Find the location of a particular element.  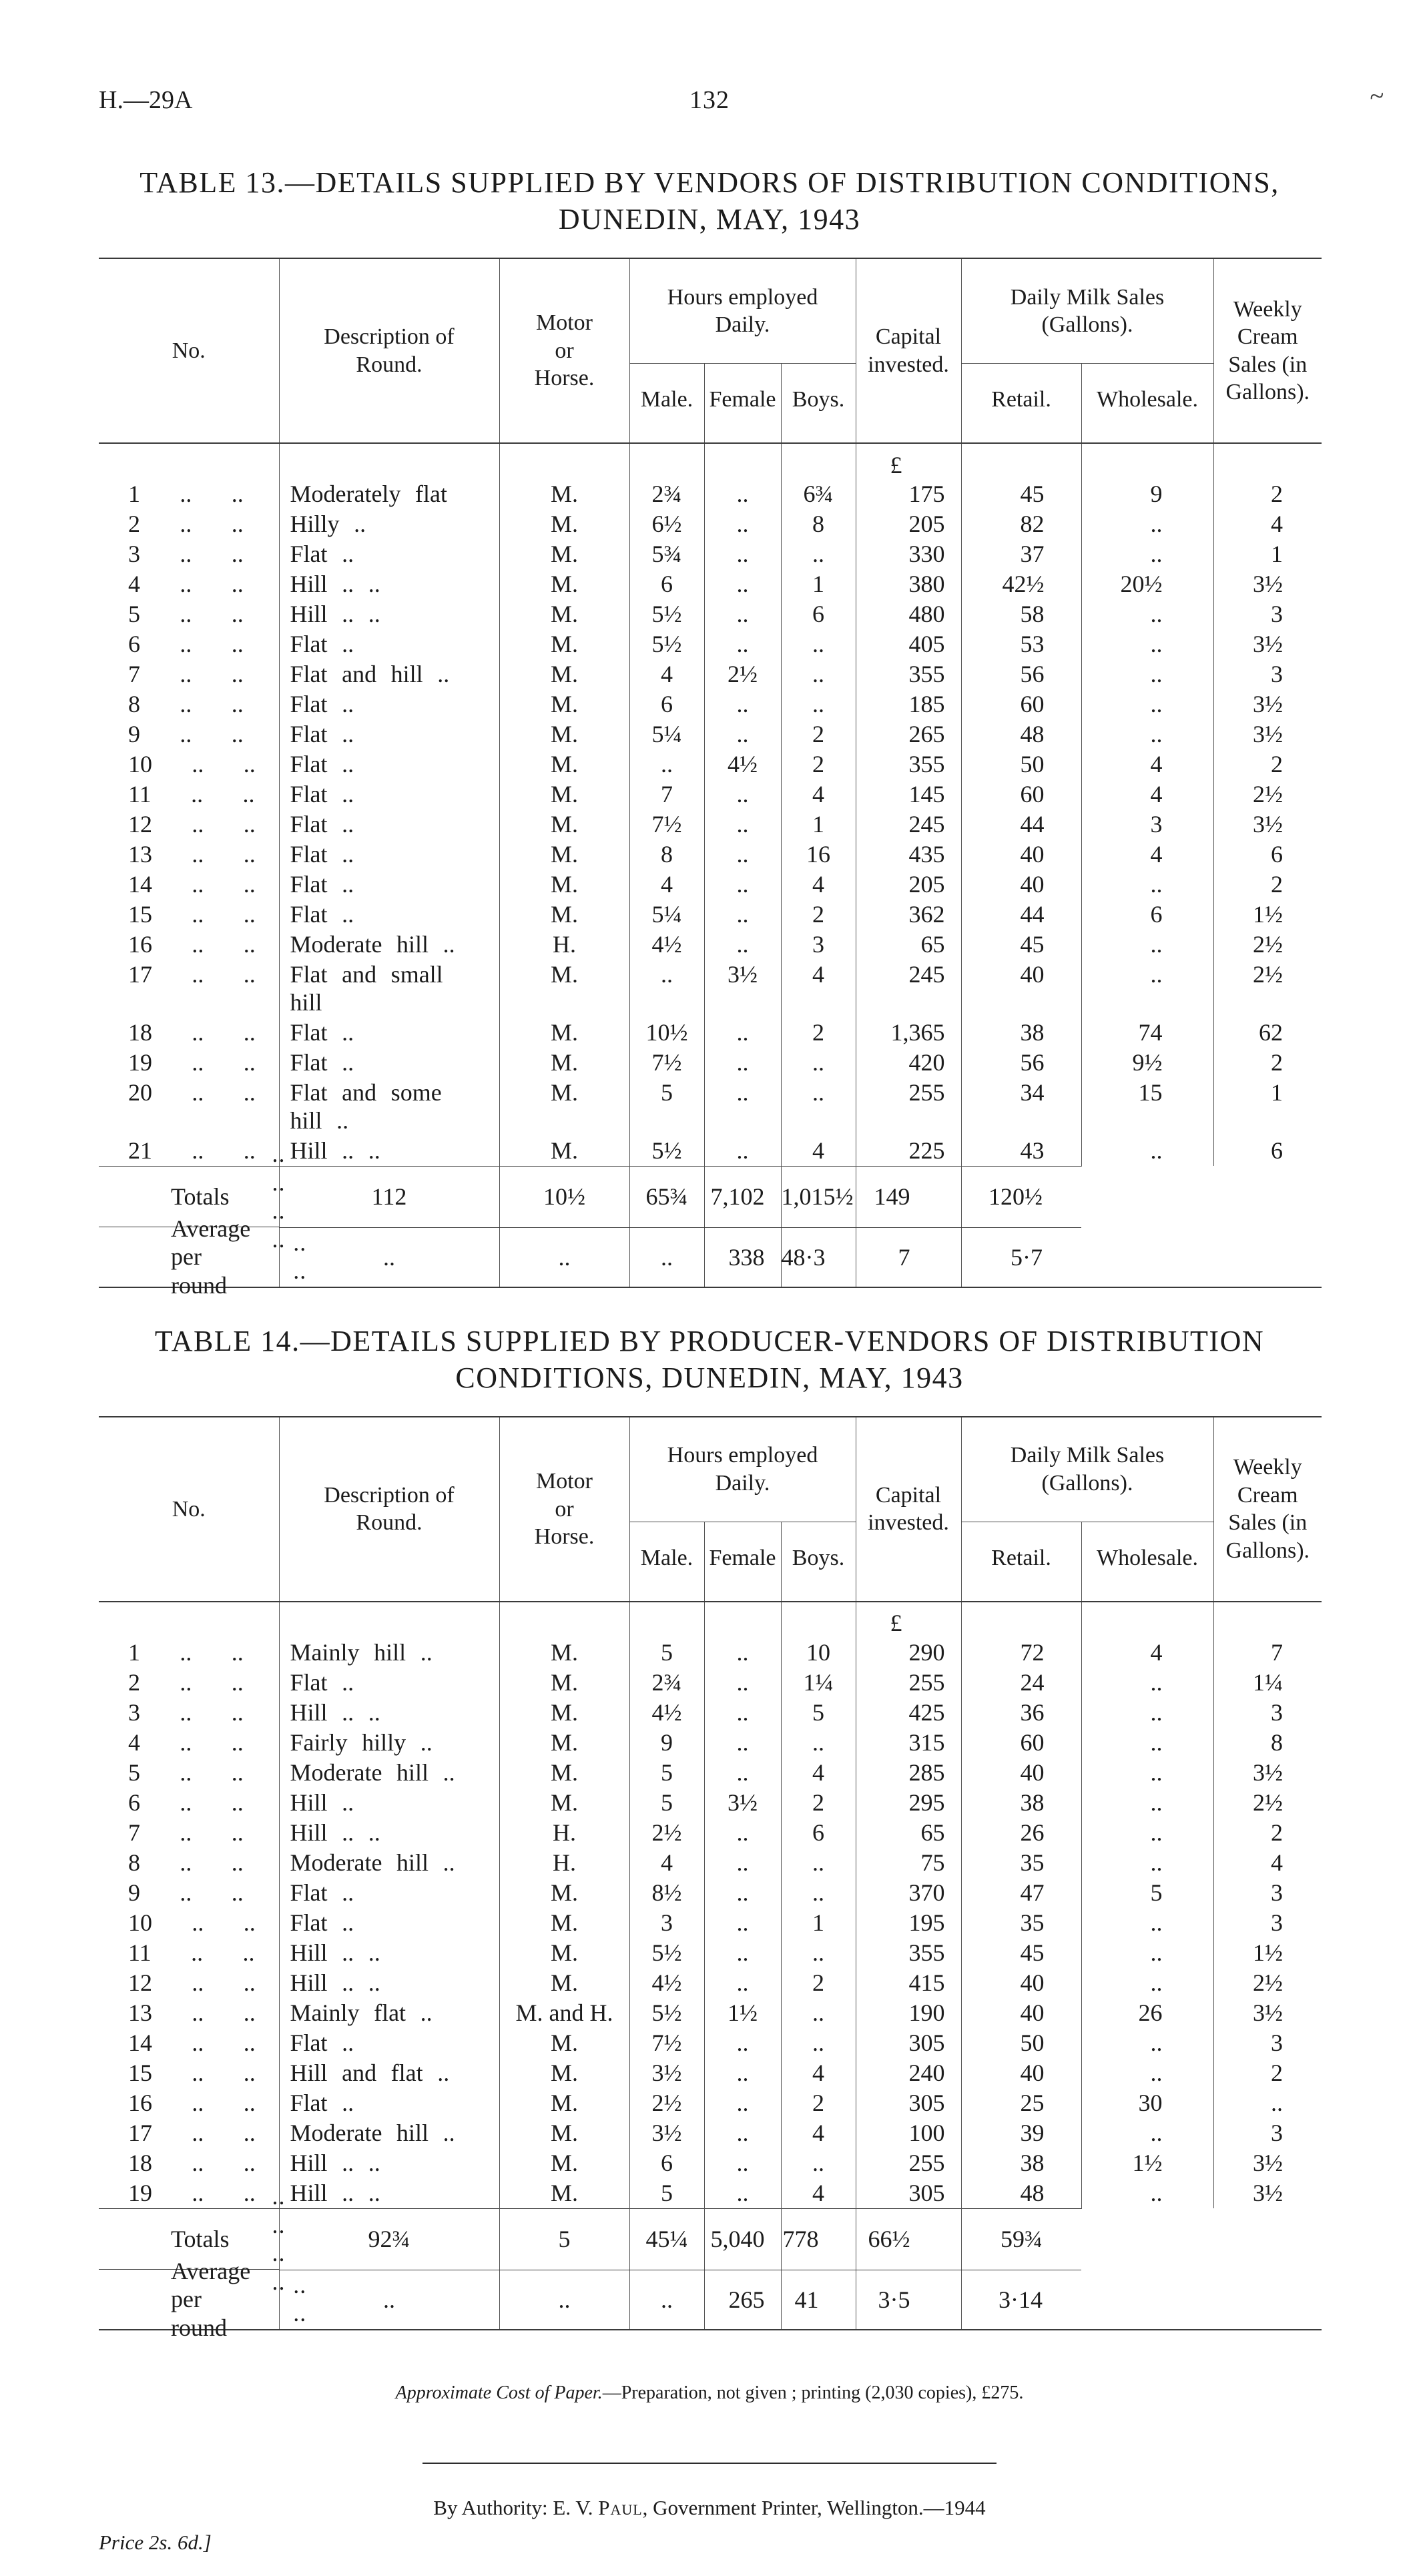

table-row: 3 .. .. Hill .. .. M. 4½.. 5 425 36.. 3 is located at coordinates (710, 1712).